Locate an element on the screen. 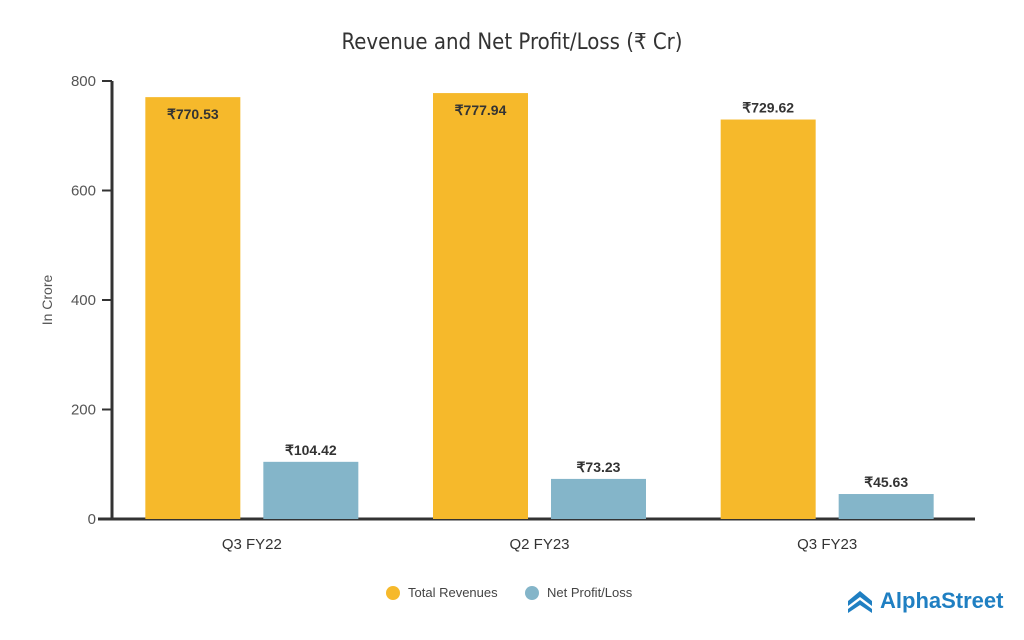  data-label: ₹729.62 is located at coordinates (768, 108).